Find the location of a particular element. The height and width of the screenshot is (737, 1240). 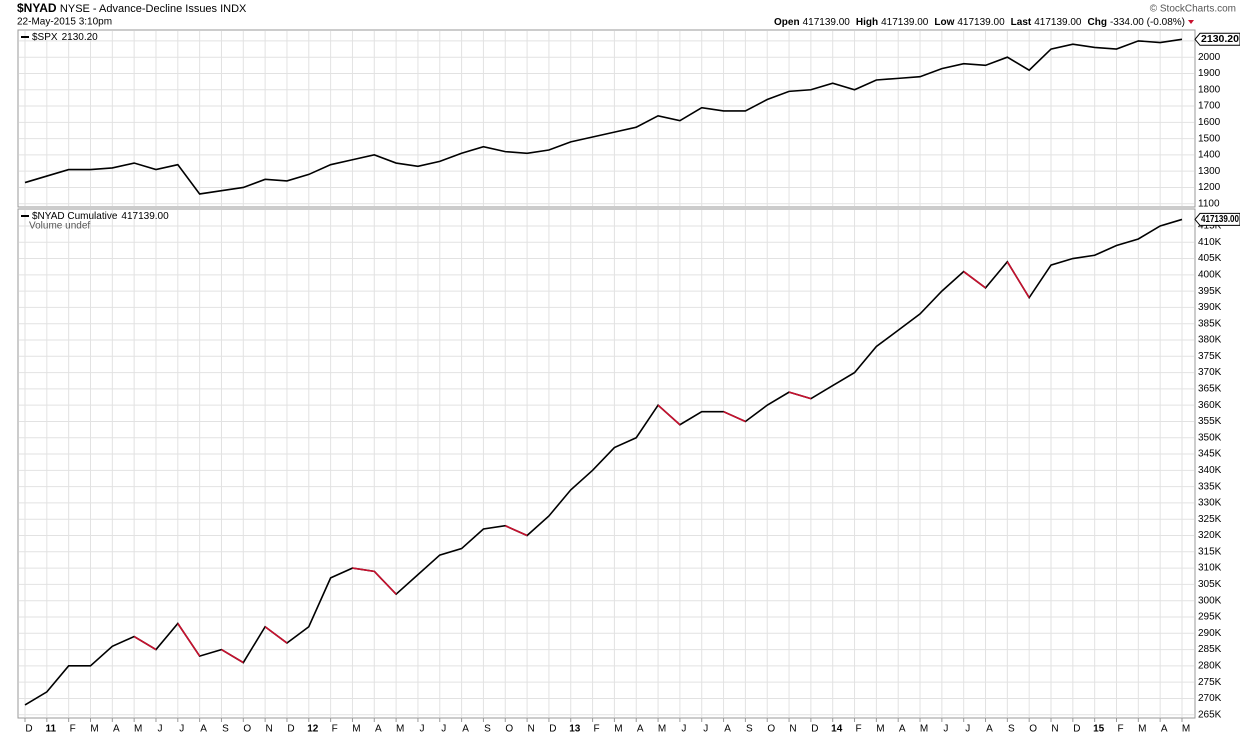

quote-label: Last is located at coordinates (1021, 22).